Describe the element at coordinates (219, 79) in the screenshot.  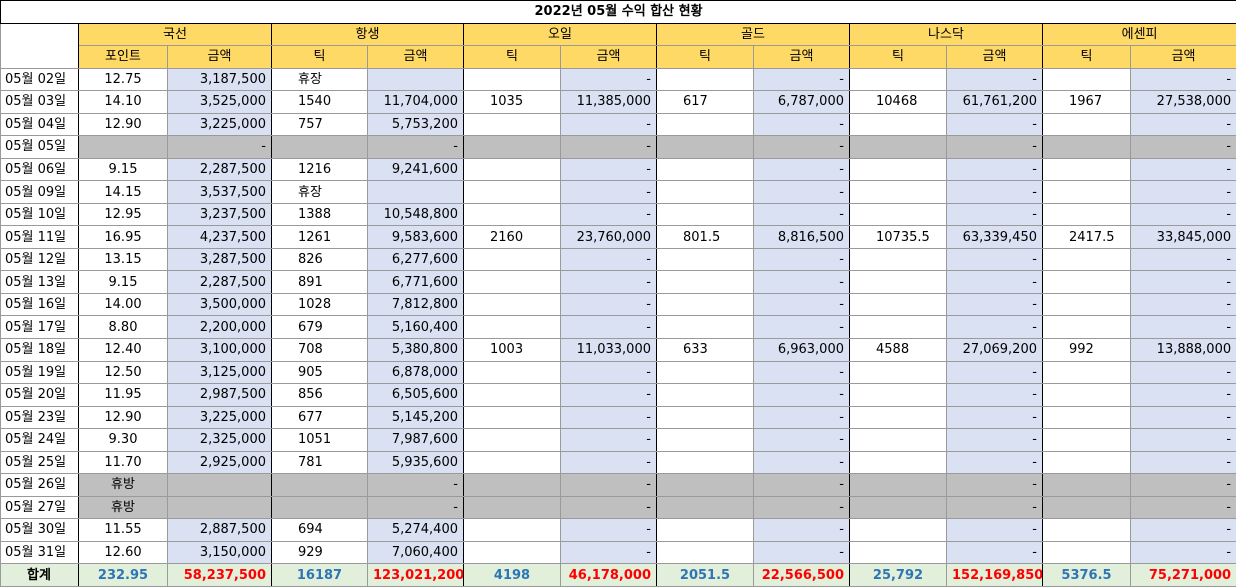
I see `amount-cell: 3,187,500` at that location.